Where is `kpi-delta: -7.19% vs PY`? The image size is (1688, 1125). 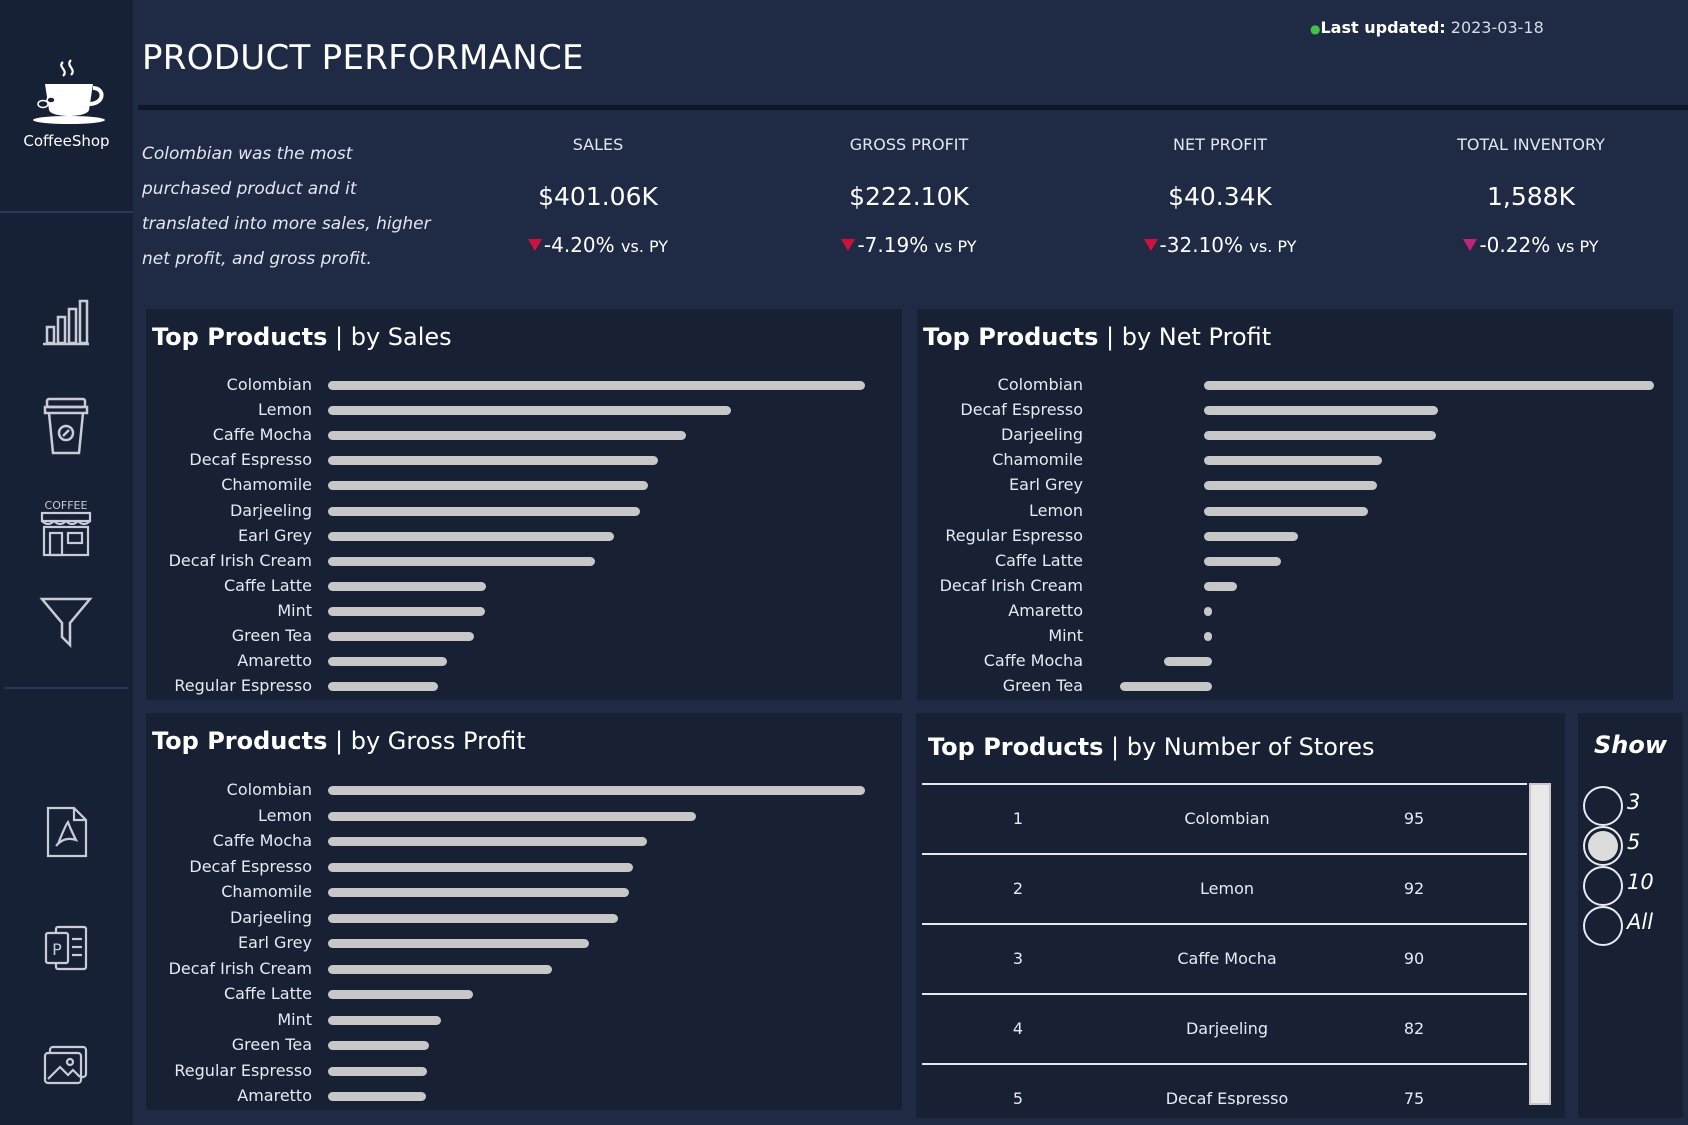 kpi-delta: -7.19% vs PY is located at coordinates (909, 245).